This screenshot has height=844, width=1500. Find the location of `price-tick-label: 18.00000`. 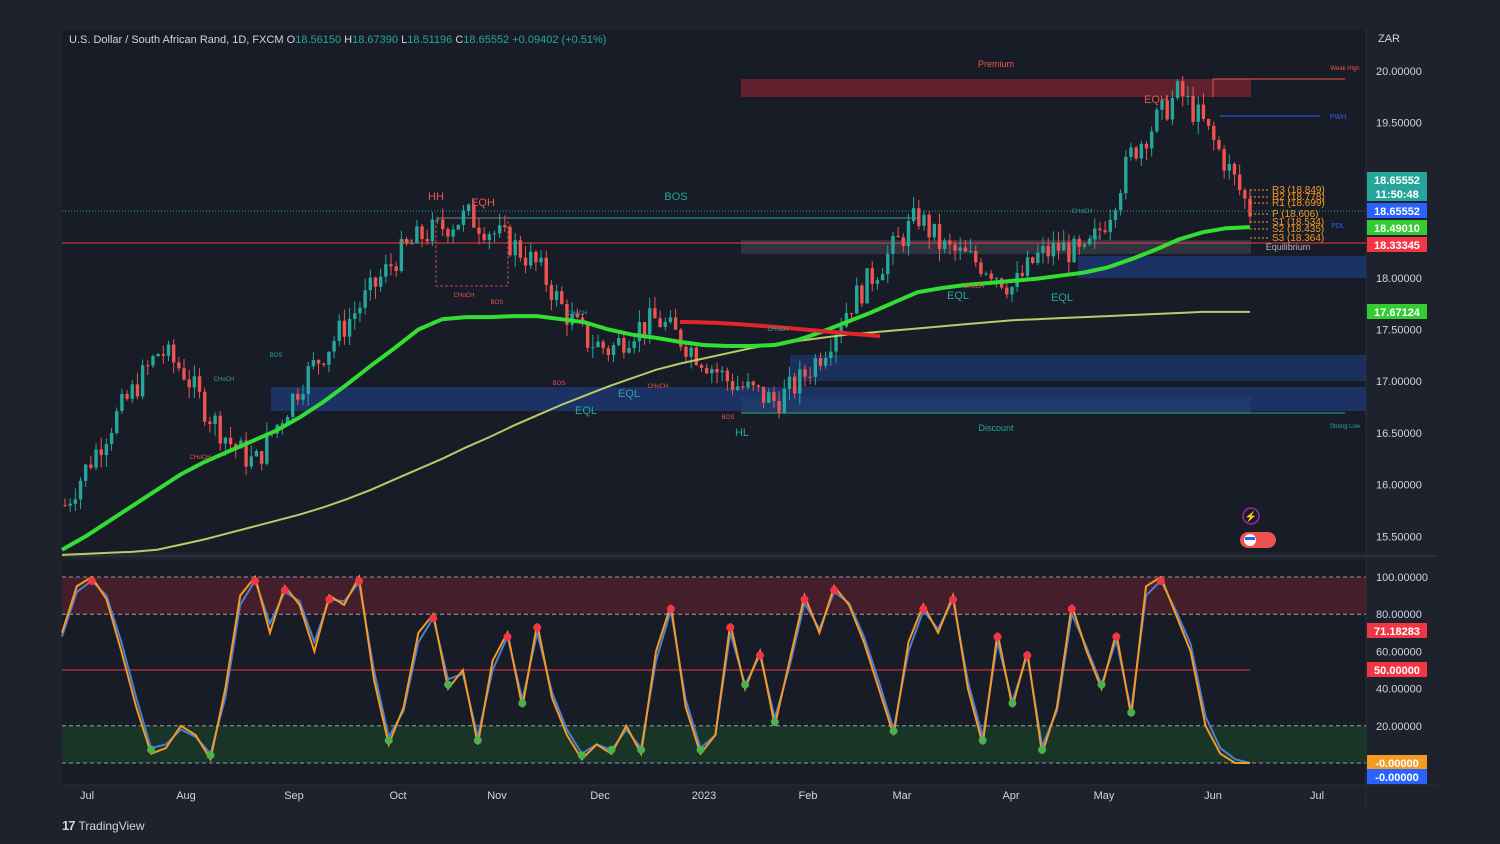

price-tick-label: 18.00000 is located at coordinates (1399, 279).